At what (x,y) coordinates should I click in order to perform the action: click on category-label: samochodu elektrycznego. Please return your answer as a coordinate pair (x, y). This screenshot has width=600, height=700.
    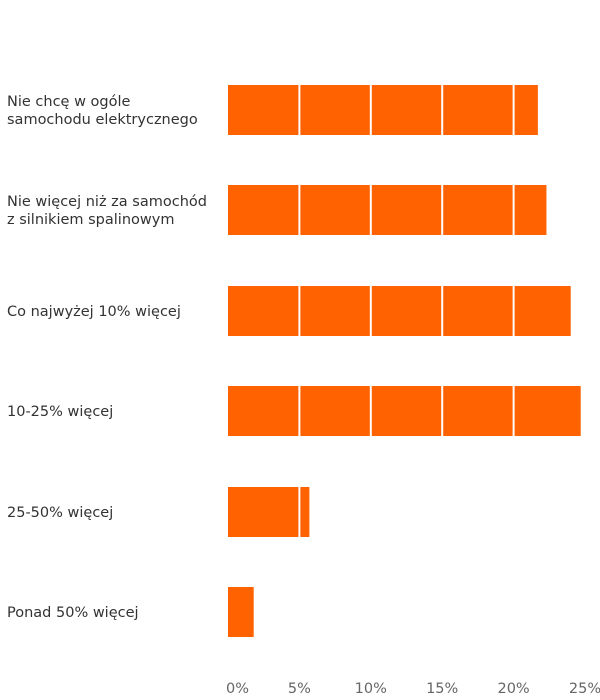
    Looking at the image, I should click on (102, 120).